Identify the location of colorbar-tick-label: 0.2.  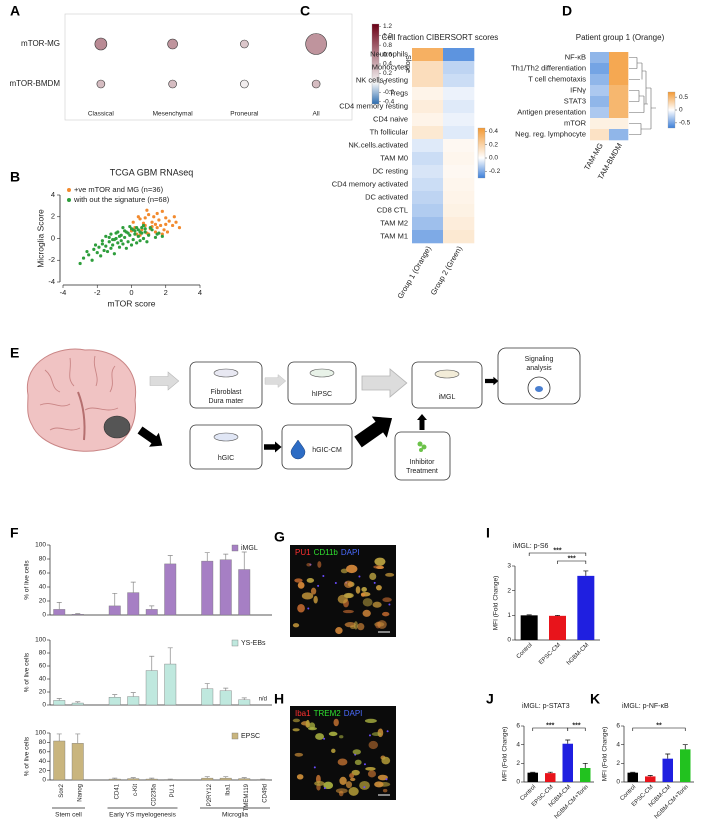
(387, 73).